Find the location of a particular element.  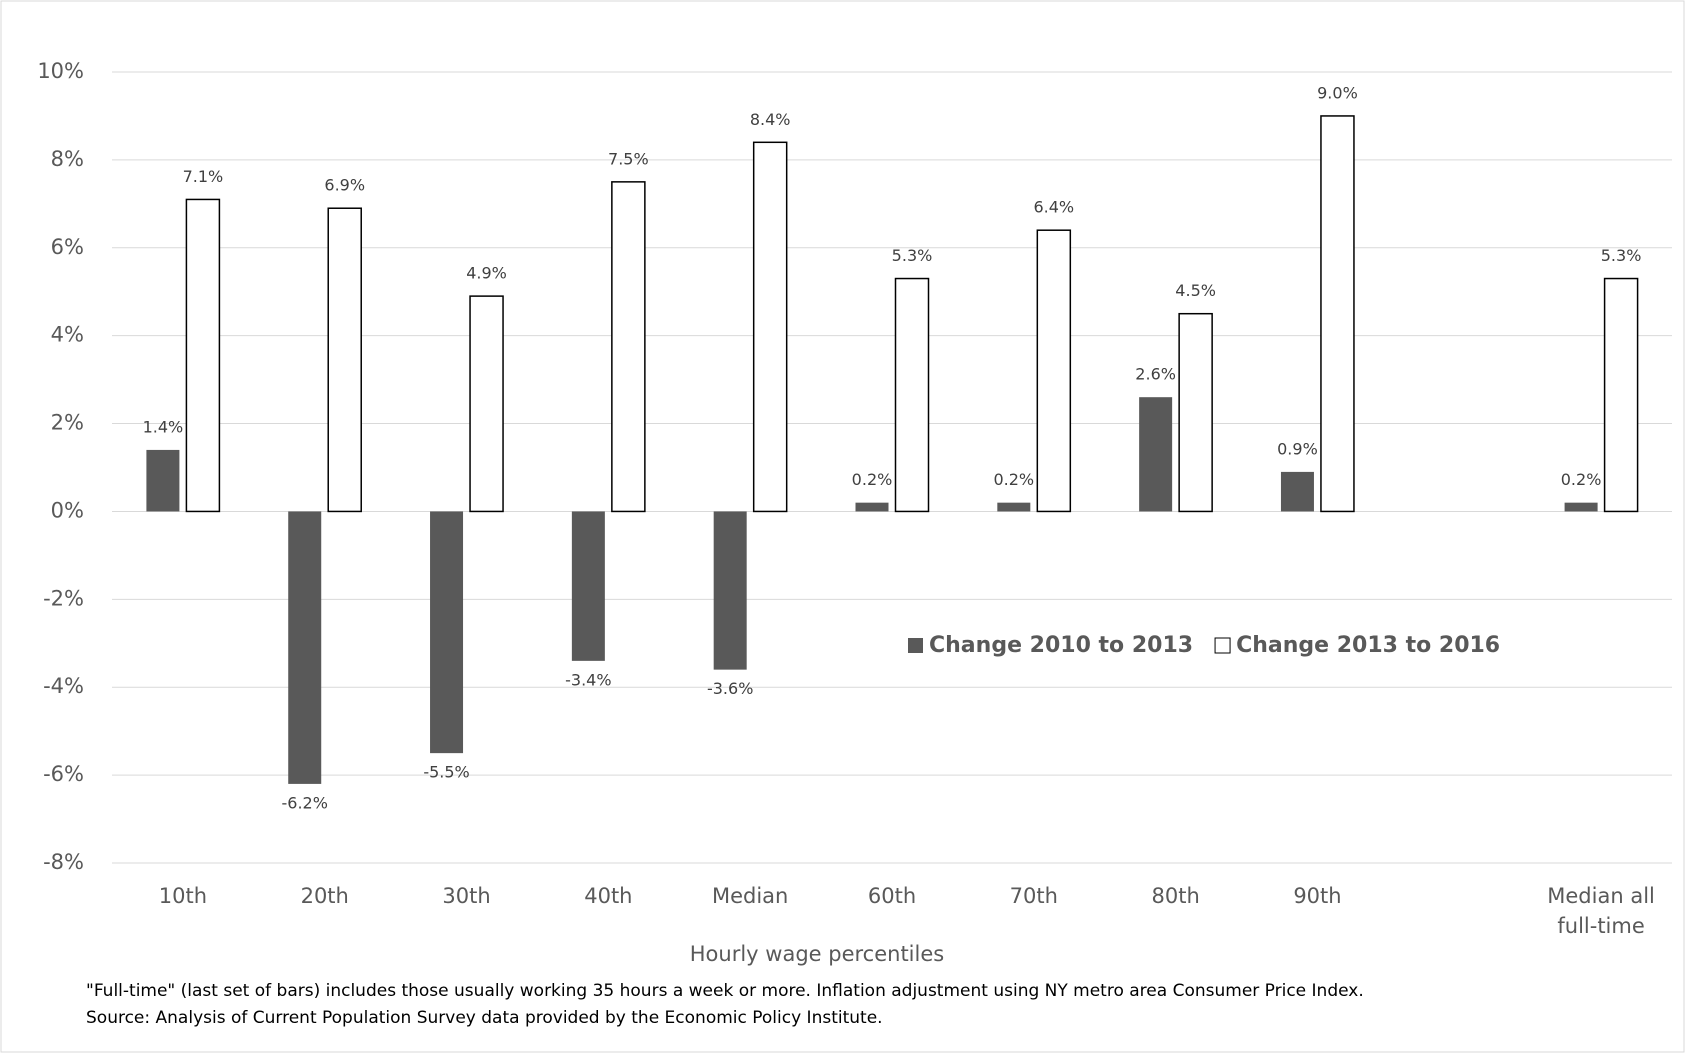

data-label: 2.6% is located at coordinates (1155, 374).